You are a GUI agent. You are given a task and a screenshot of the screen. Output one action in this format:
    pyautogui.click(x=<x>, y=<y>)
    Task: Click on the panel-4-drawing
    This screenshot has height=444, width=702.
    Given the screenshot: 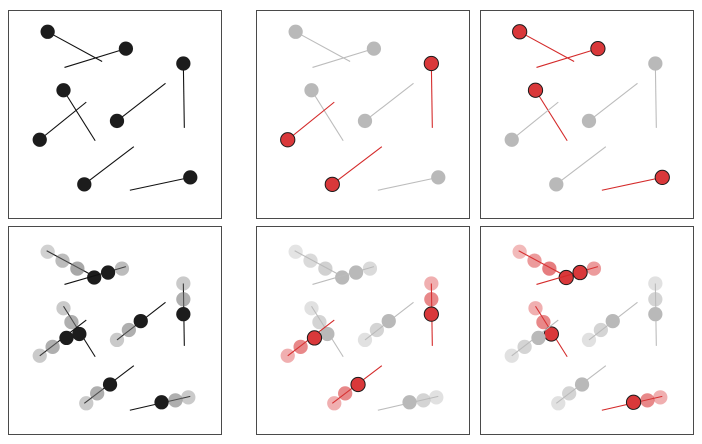 What is the action you would take?
    pyautogui.click(x=114, y=327)
    